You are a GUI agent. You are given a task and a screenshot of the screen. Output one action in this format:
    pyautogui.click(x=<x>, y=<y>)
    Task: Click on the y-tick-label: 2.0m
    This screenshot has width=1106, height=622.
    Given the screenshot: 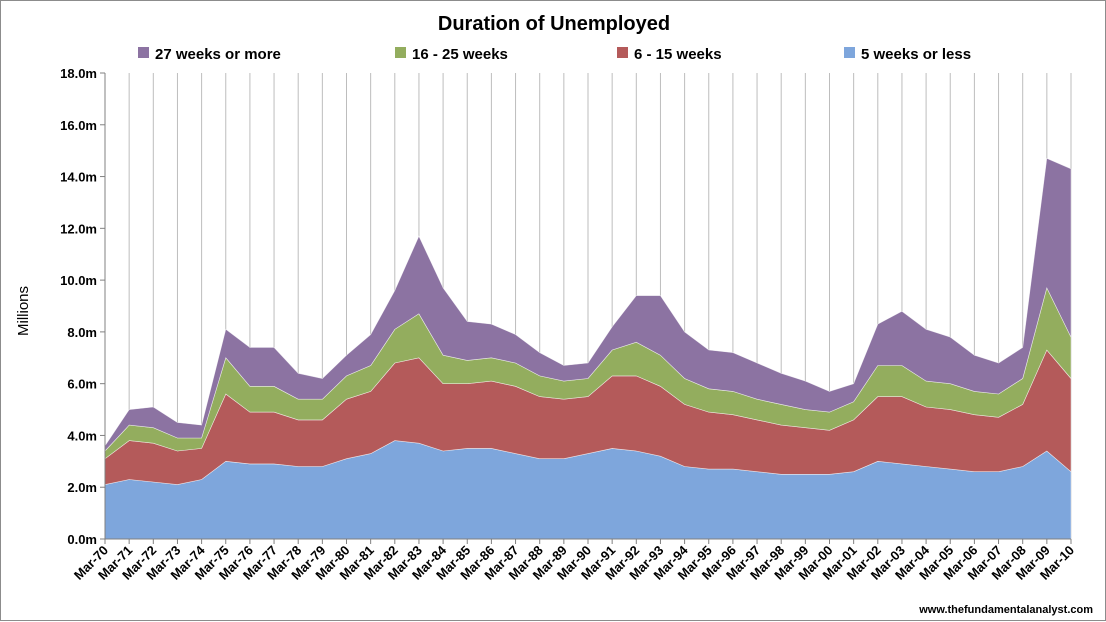 What is the action you would take?
    pyautogui.click(x=82, y=487)
    